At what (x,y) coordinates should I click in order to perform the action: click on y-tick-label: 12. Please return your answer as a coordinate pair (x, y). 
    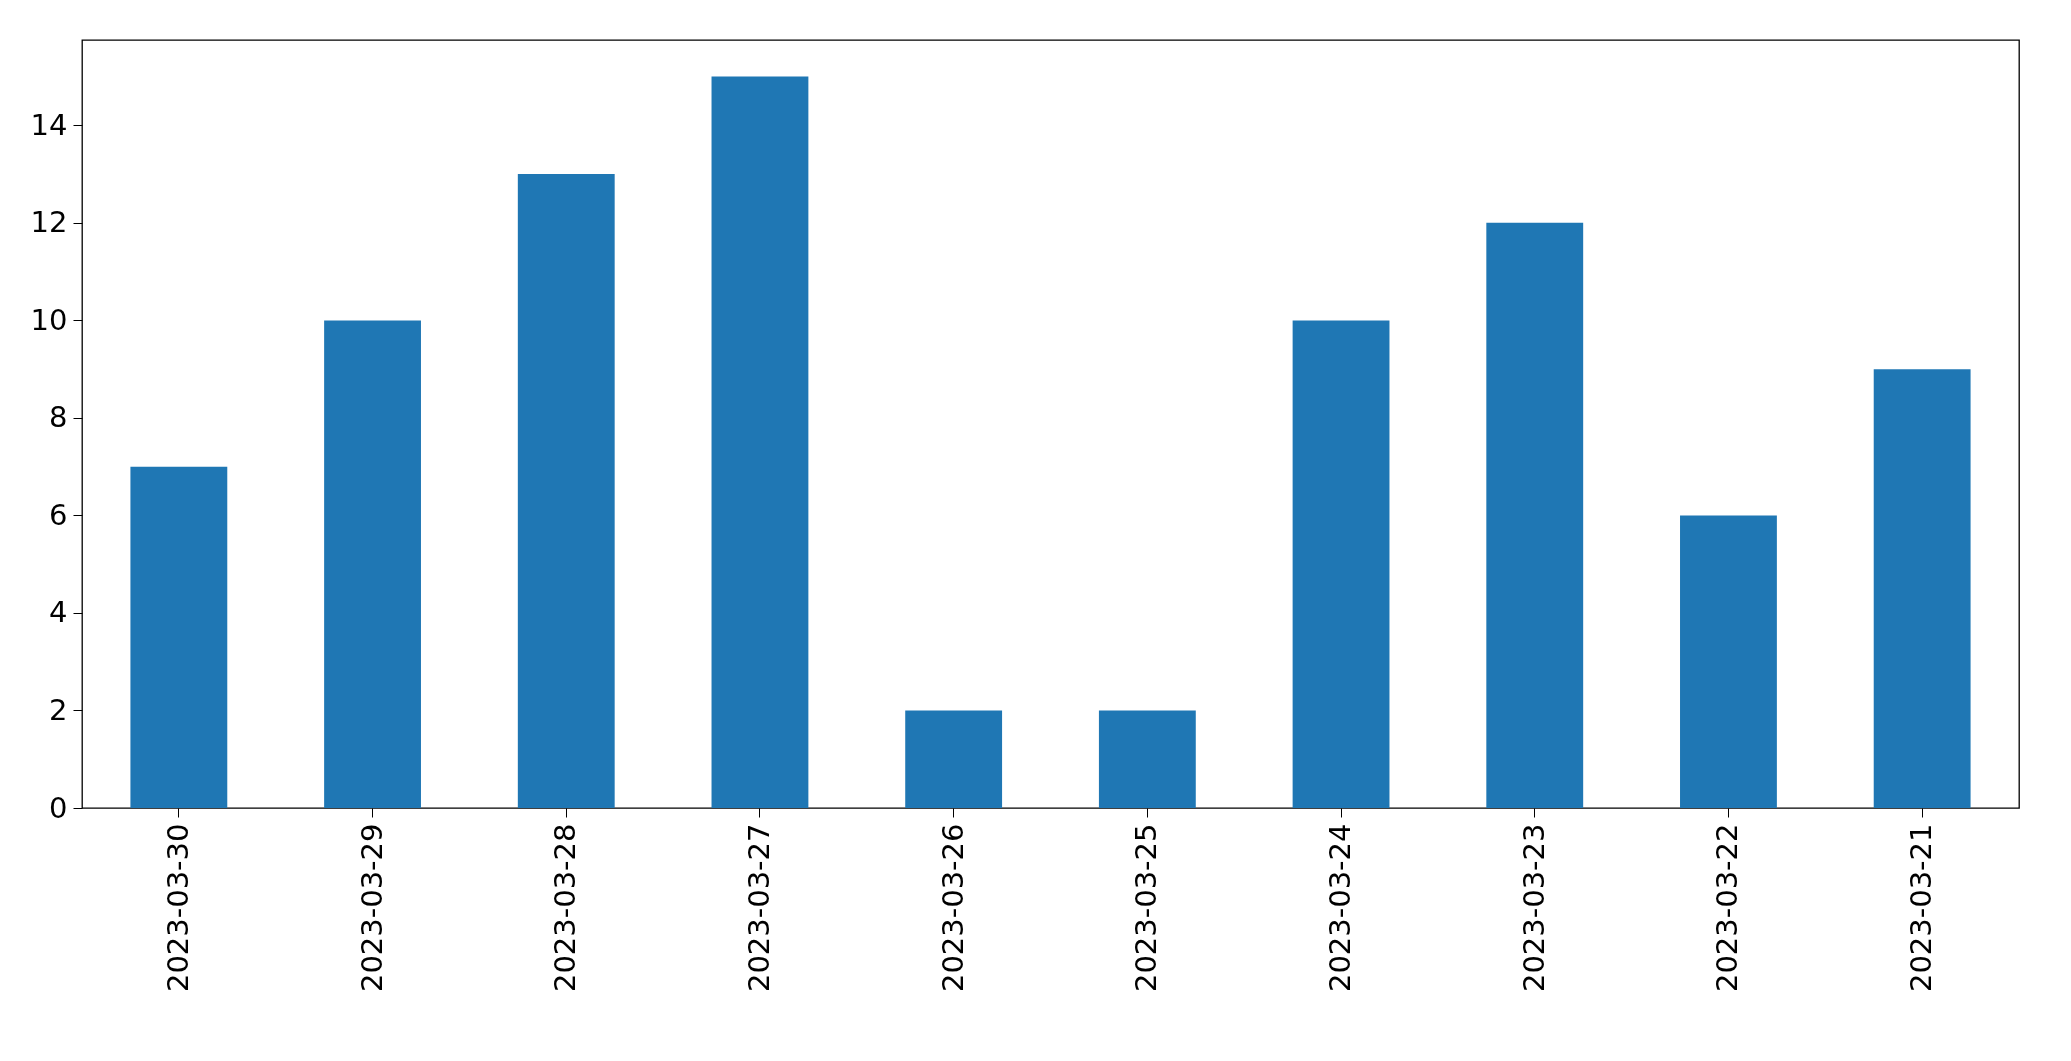
    Looking at the image, I should click on (49, 222).